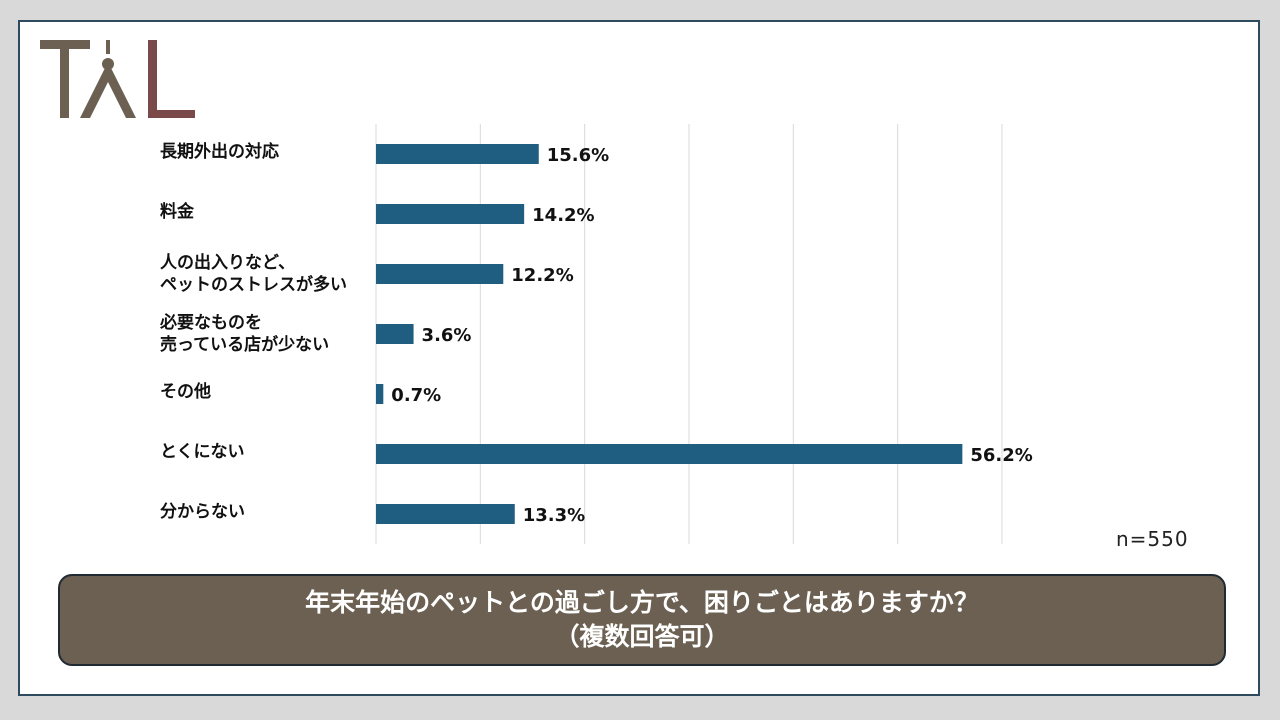 The width and height of the screenshot is (1280, 720). I want to click on category-label-line: 分からない, so click(202, 512).